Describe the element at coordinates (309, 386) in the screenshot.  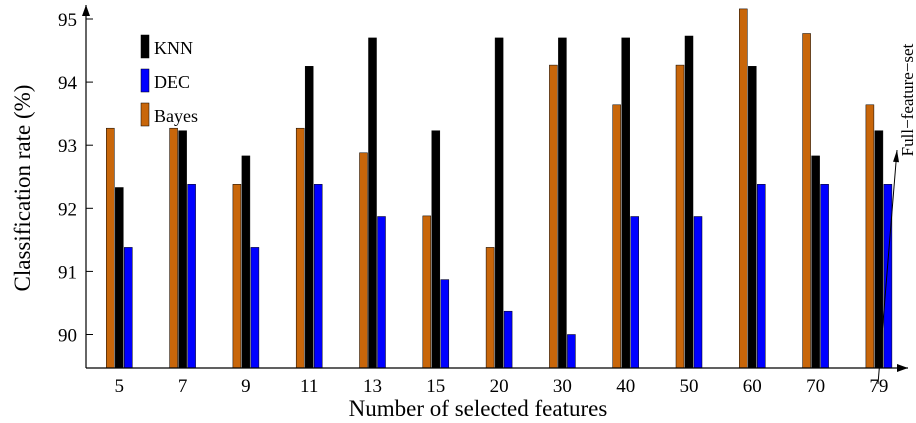
I see `x-tick-label-11: 11` at that location.